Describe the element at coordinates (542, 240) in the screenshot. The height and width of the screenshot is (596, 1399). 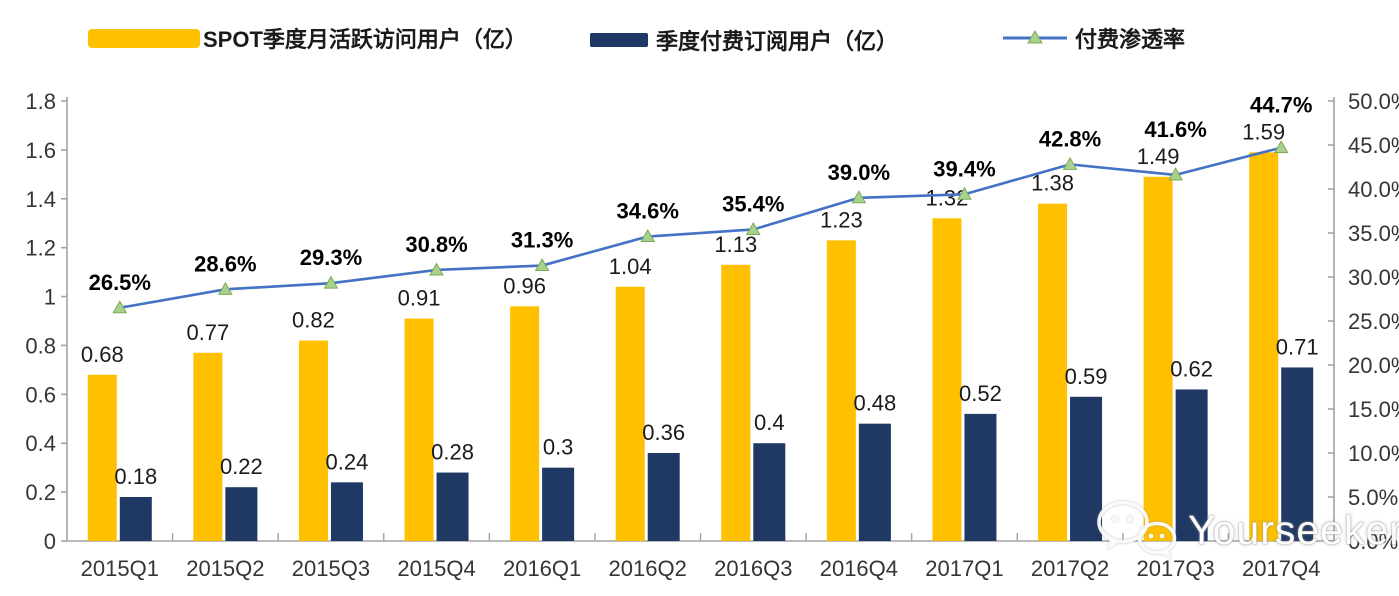
I see `penetration-label: 31.3%` at that location.